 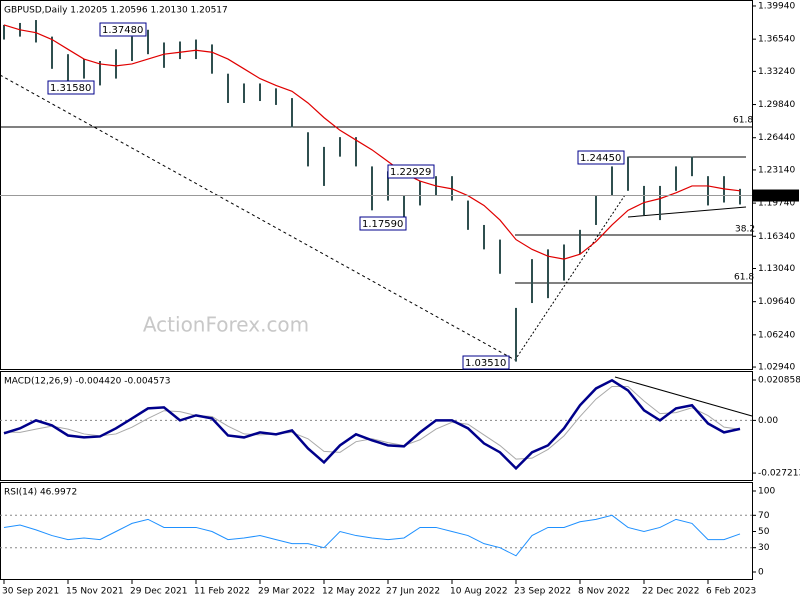 I want to click on triangle-line, so click(x=687, y=212).